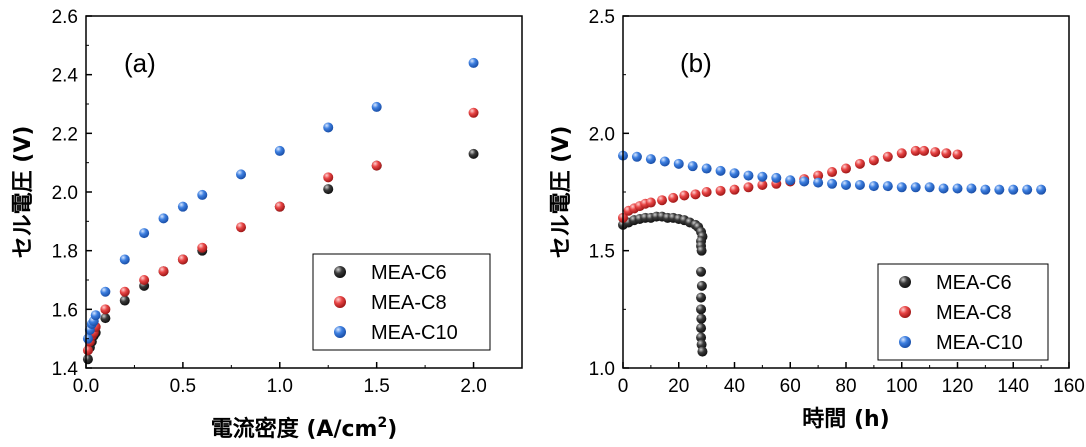 The width and height of the screenshot is (1086, 447). What do you see at coordinates (845, 386) in the screenshot?
I see `x-tick-label: 80` at bounding box center [845, 386].